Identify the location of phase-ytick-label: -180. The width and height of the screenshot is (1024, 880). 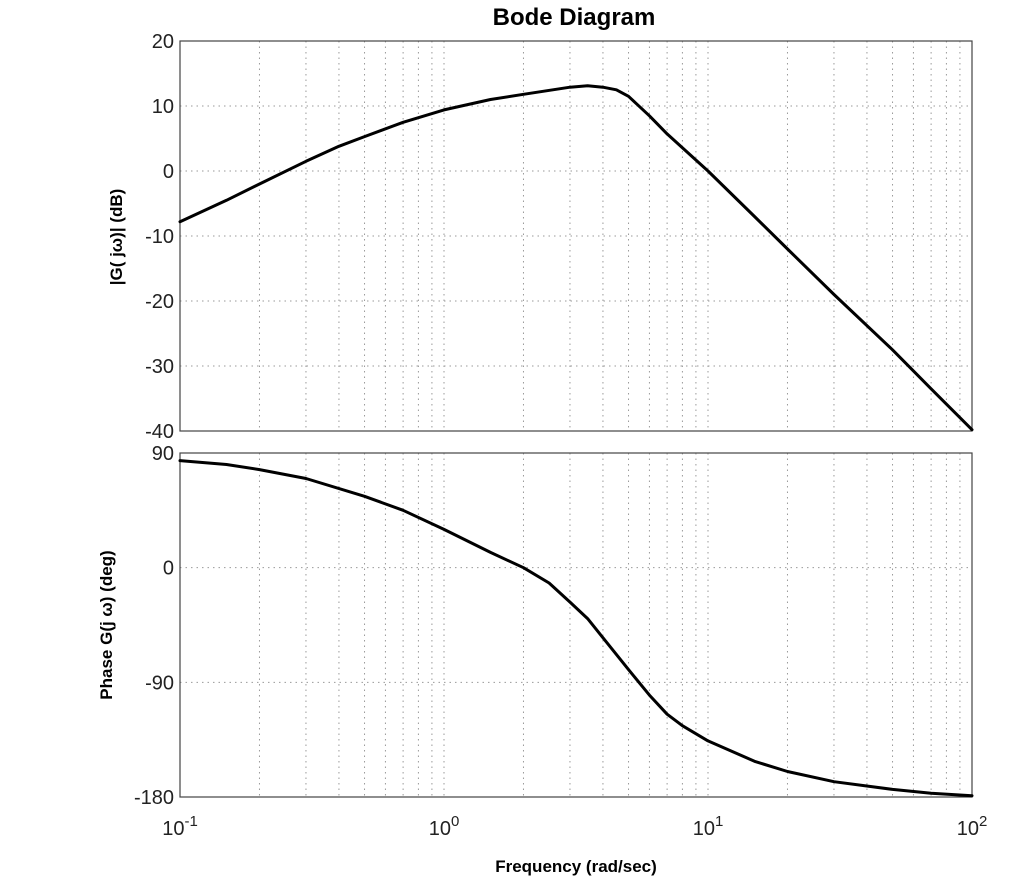
(154, 798).